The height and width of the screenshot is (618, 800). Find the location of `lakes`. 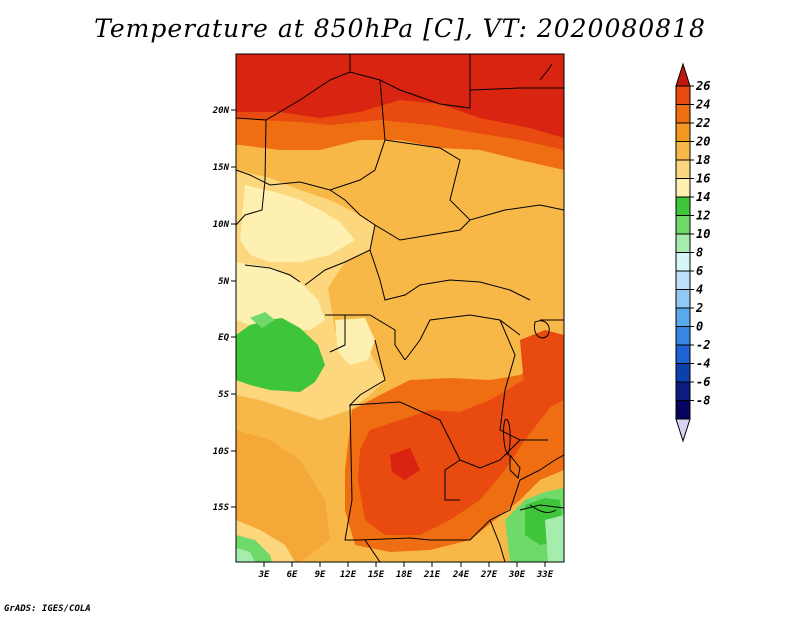

lakes is located at coordinates (530, 416).